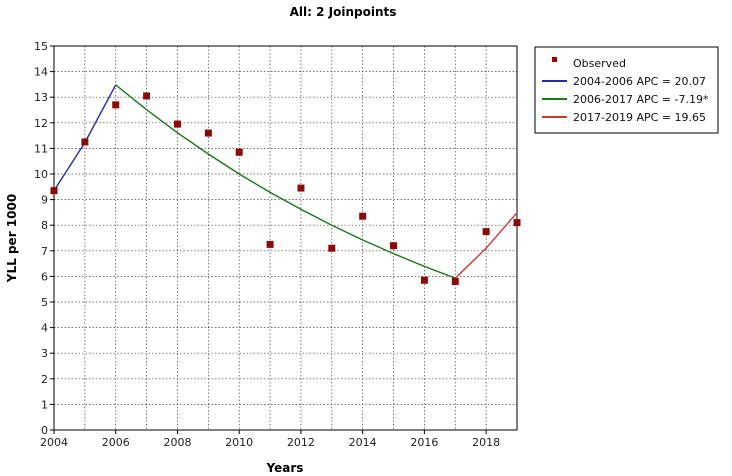 The height and width of the screenshot is (476, 732). What do you see at coordinates (41, 174) in the screenshot?
I see `y-tick-label: 10` at bounding box center [41, 174].